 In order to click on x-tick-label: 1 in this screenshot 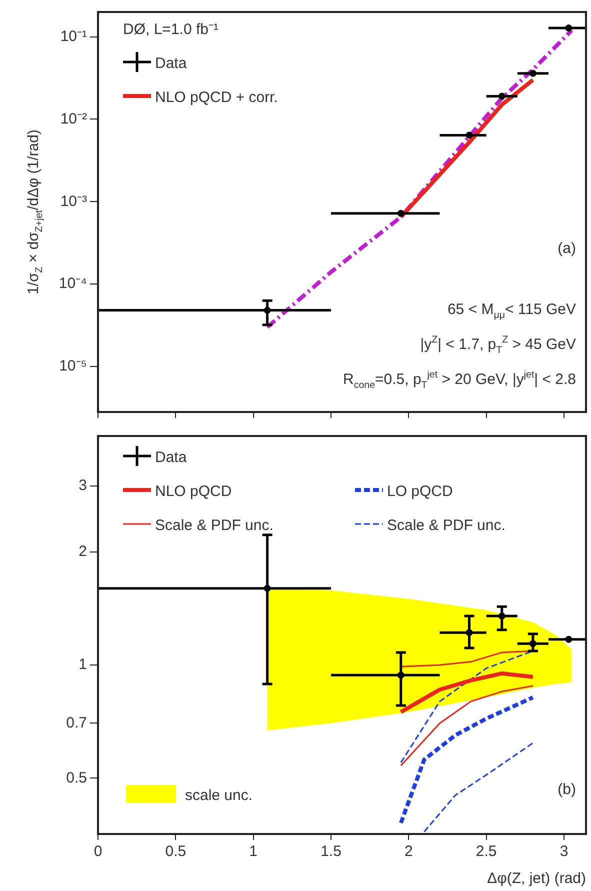, I will do `click(253, 851)`.